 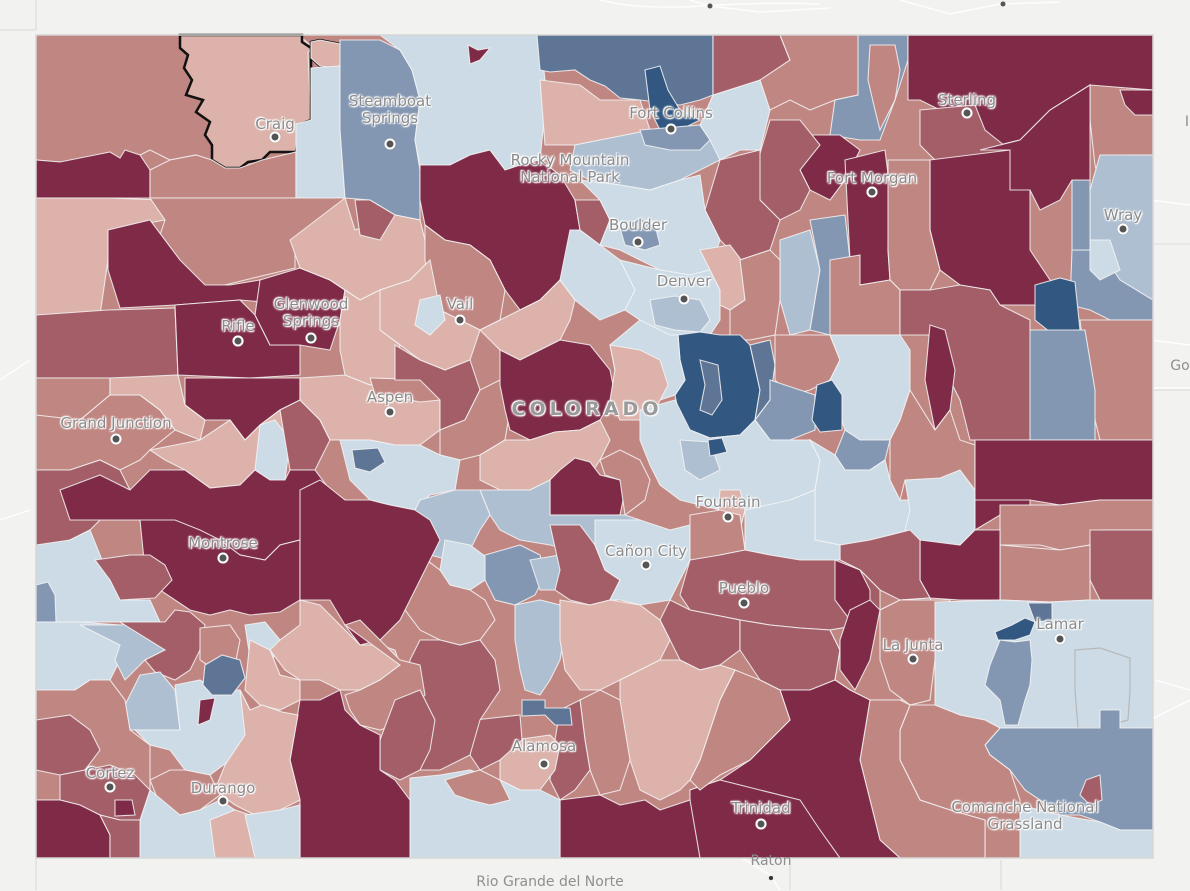 I want to click on city-marker-rifle, so click(x=238, y=341).